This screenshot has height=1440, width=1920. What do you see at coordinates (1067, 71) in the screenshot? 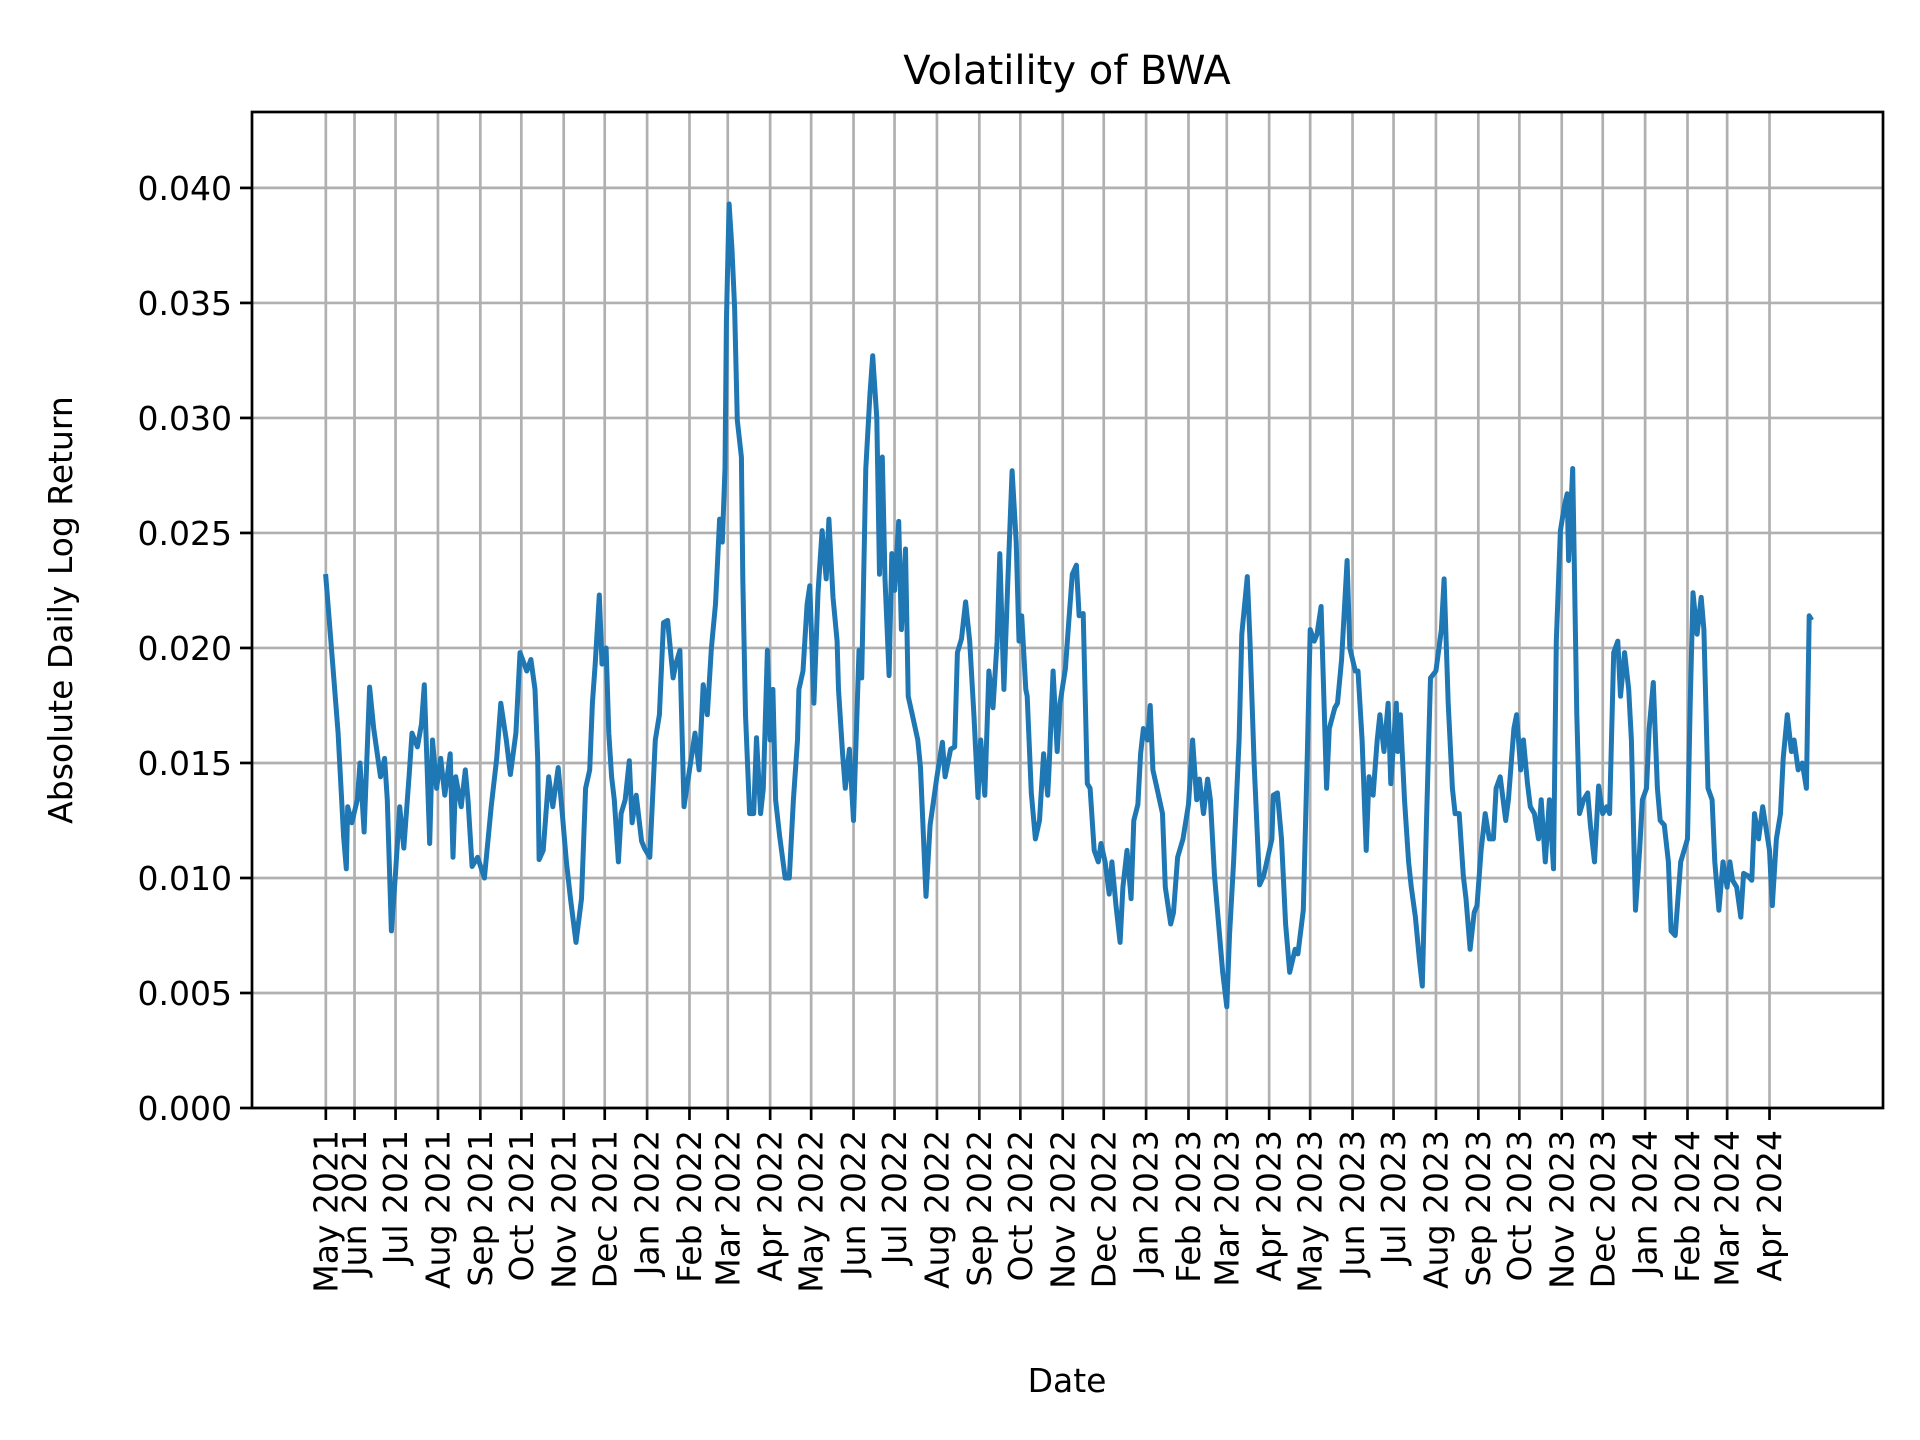
I see `chart-title: Volatility of BWA` at bounding box center [1067, 71].